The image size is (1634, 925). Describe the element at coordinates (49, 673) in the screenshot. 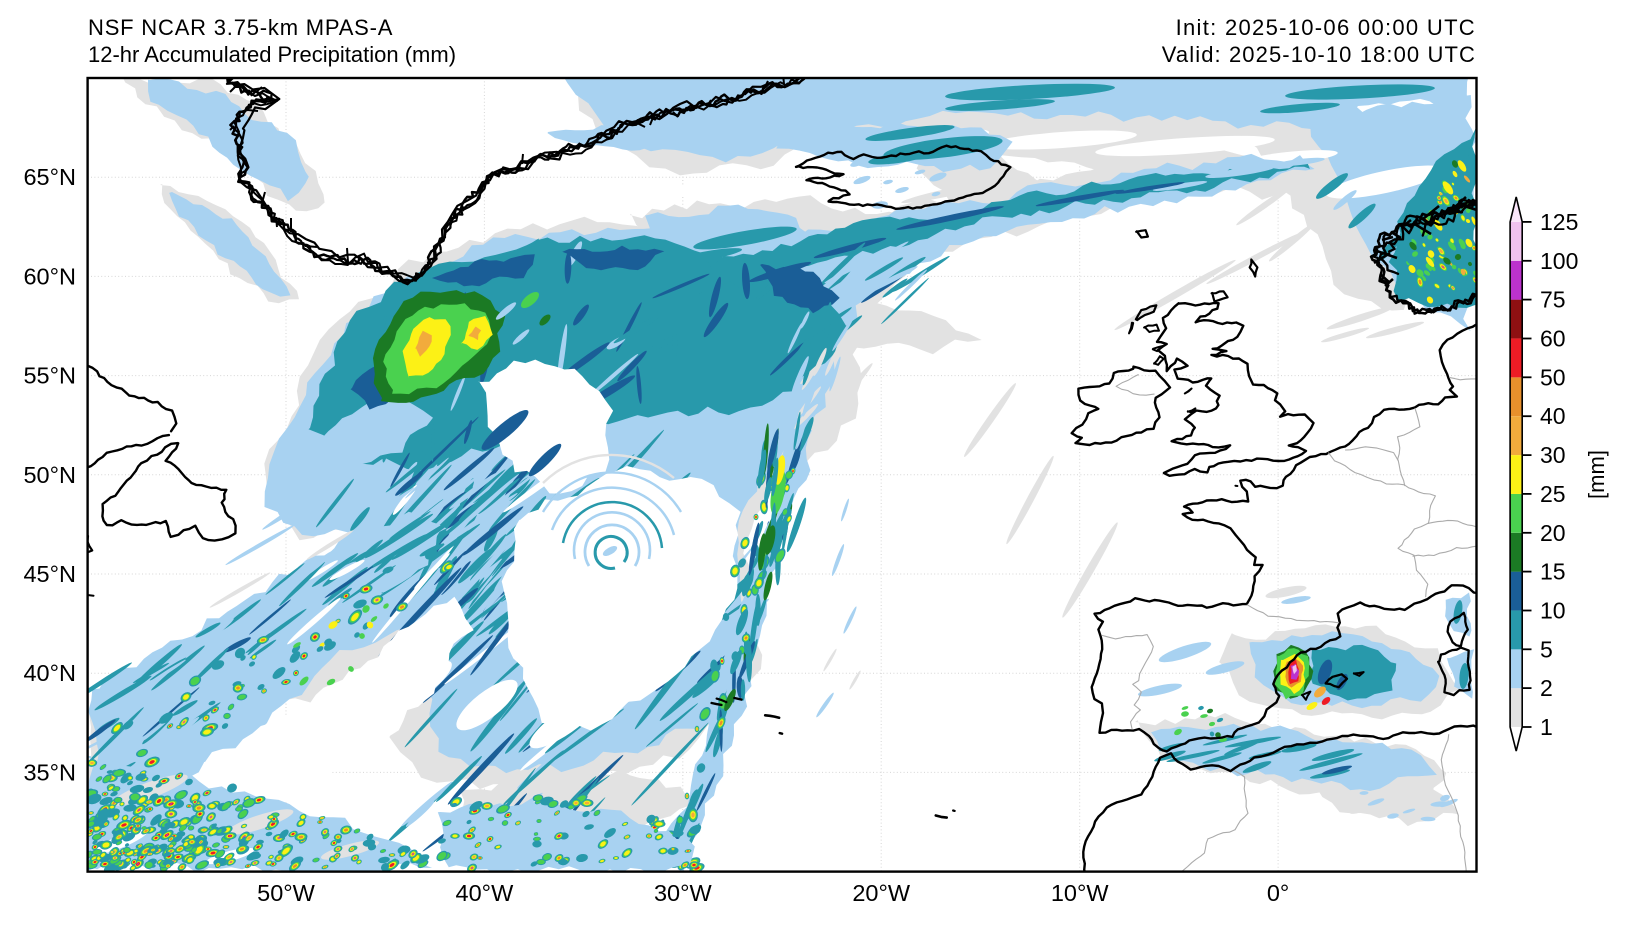

I see `svg-text: 40°N` at that location.